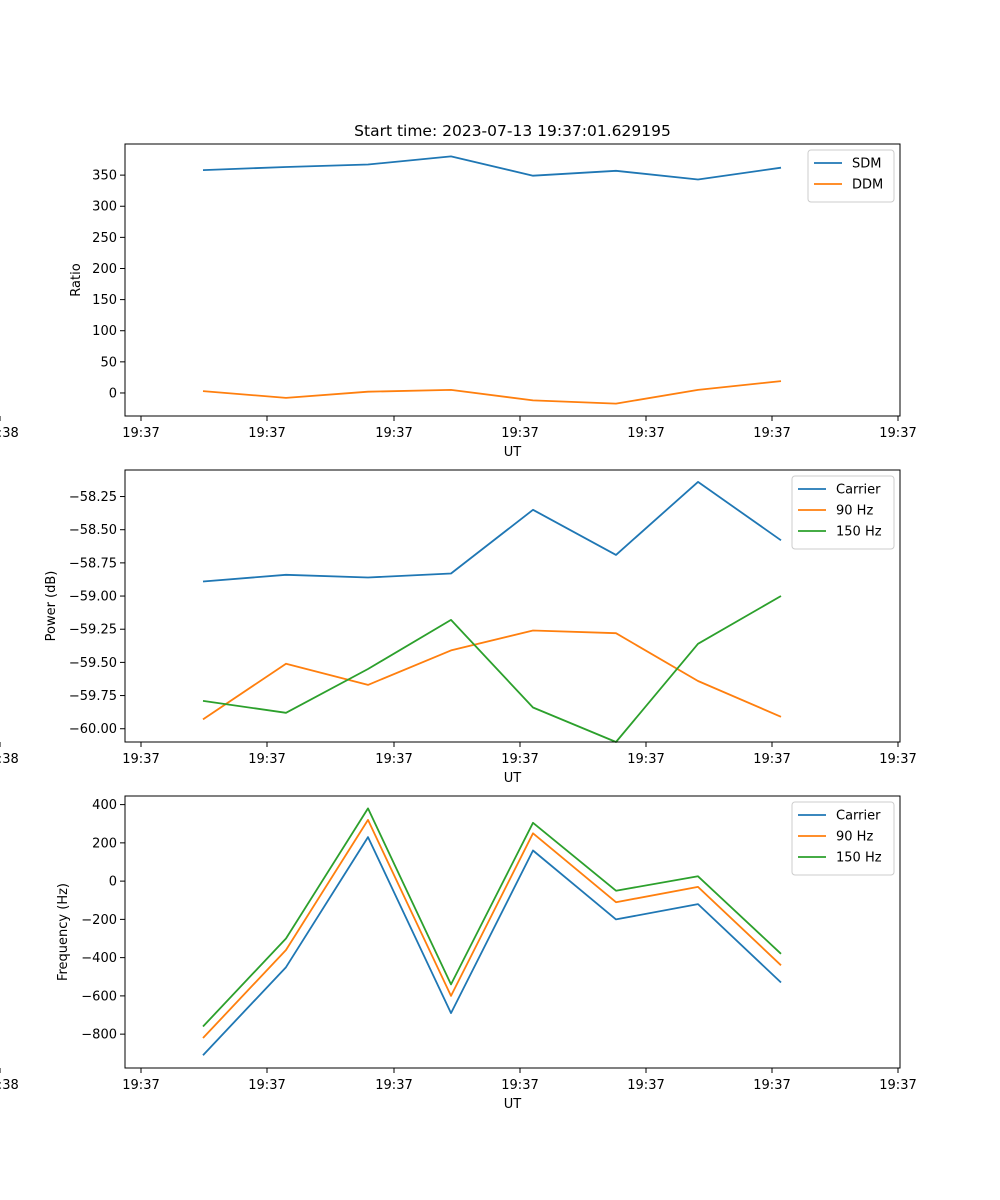 The image size is (1000, 1200). What do you see at coordinates (76, 279) in the screenshot?
I see `y-axis-label: Ratio` at bounding box center [76, 279].